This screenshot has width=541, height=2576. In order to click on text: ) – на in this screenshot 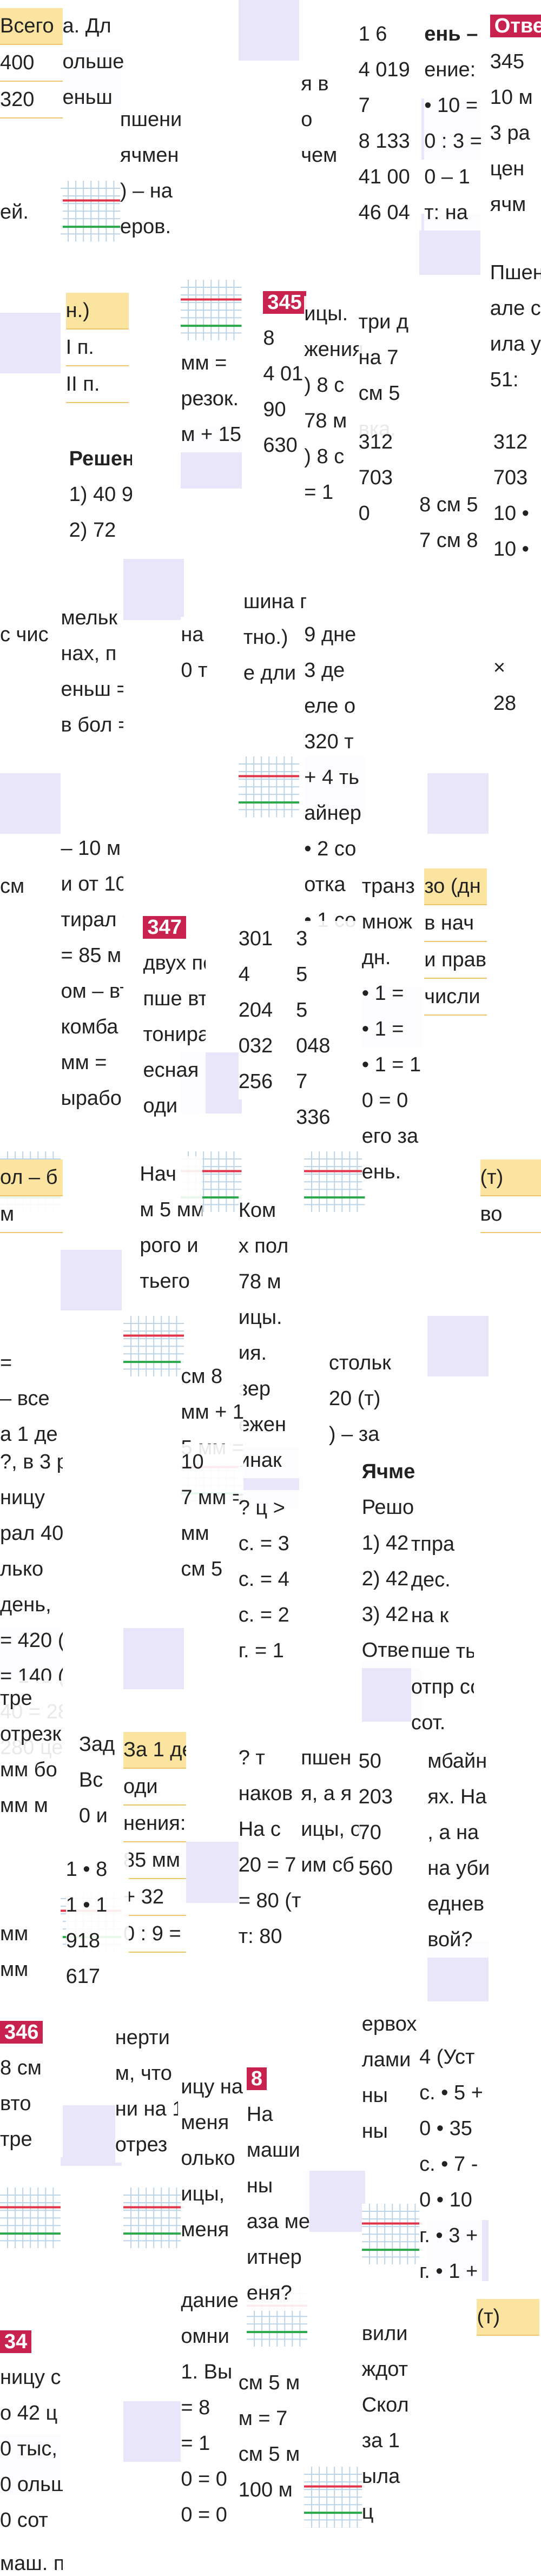, I will do `click(146, 191)`.